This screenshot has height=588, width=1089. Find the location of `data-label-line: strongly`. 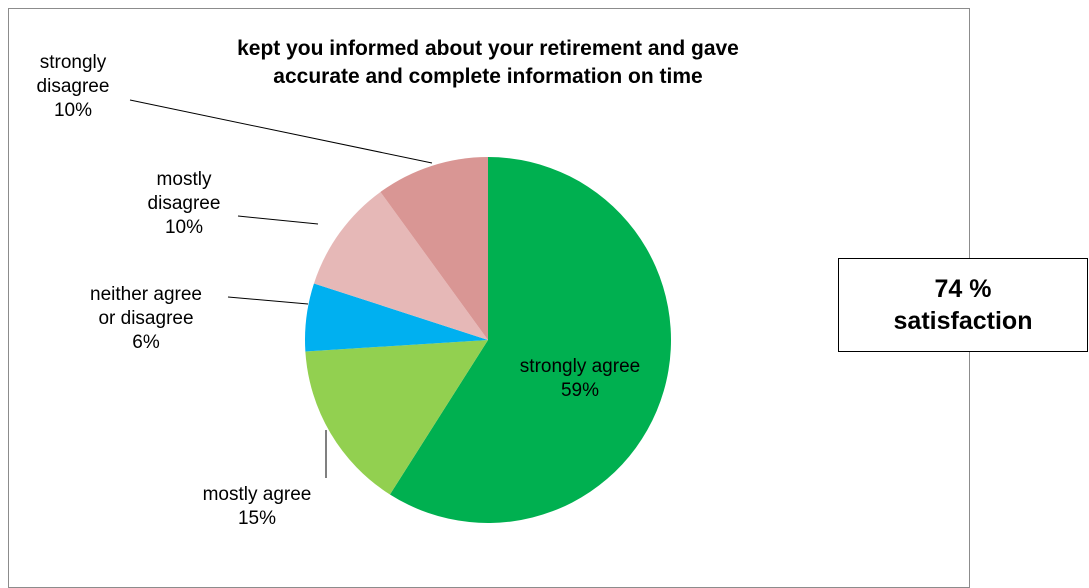

data-label-line: strongly is located at coordinates (73, 62).